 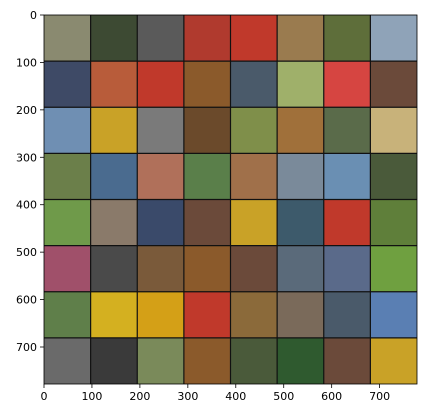 What do you see at coordinates (26, 300) in the screenshot?
I see `y-tick-label: 600` at bounding box center [26, 300].